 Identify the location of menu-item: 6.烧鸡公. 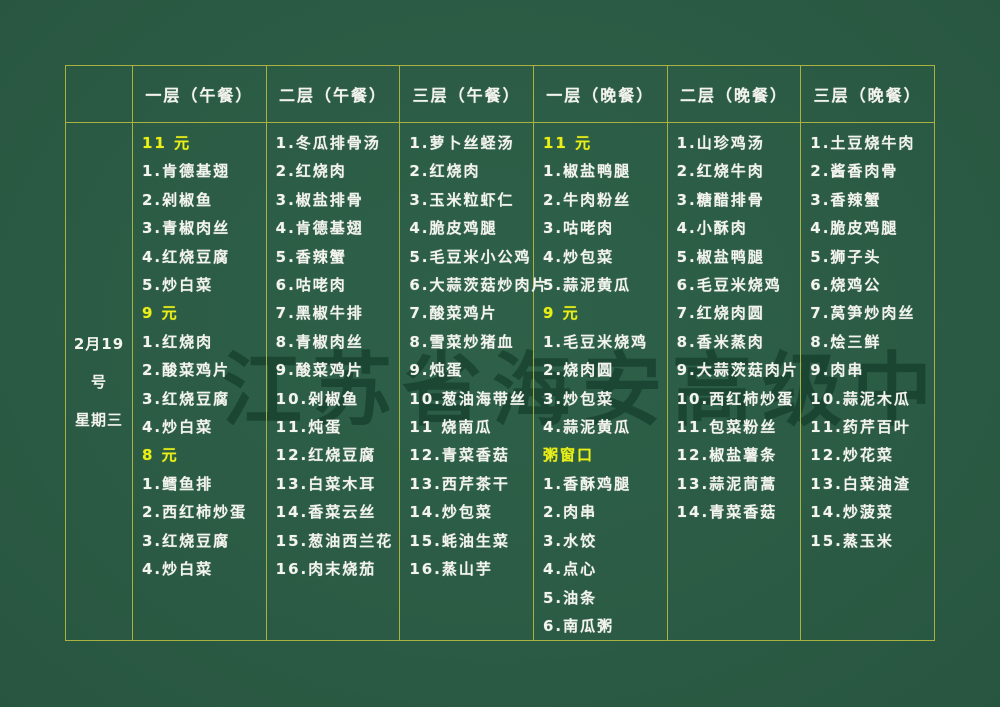
(846, 285).